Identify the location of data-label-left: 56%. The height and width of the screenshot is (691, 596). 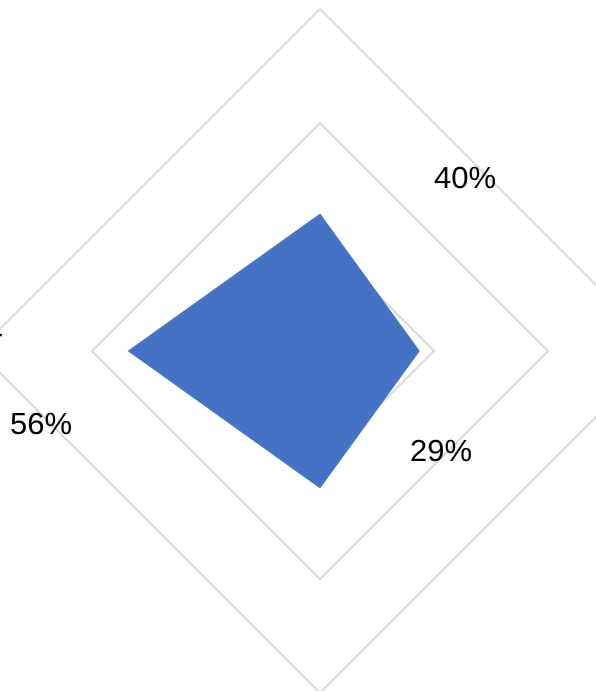
(41, 423).